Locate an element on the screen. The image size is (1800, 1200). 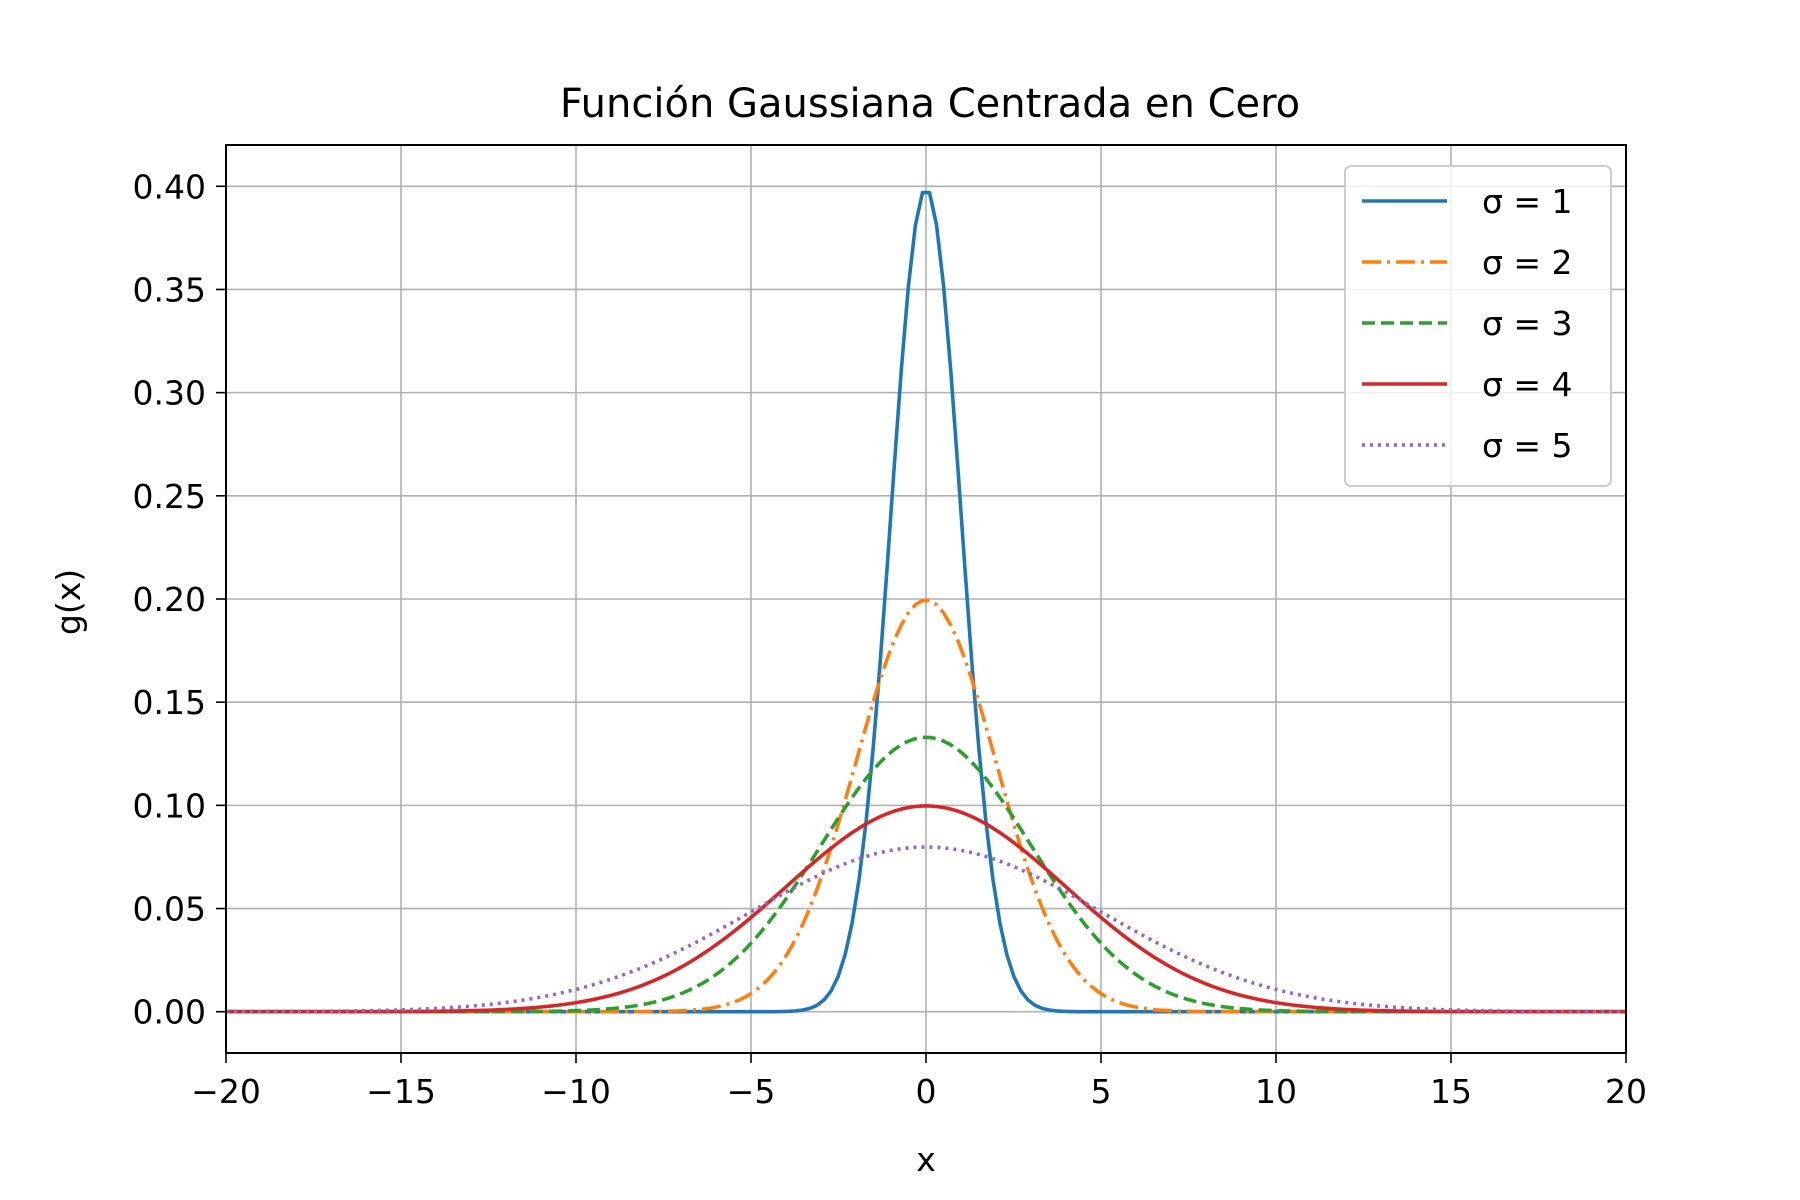
x-tick-label: −15 is located at coordinates (401, 1091).